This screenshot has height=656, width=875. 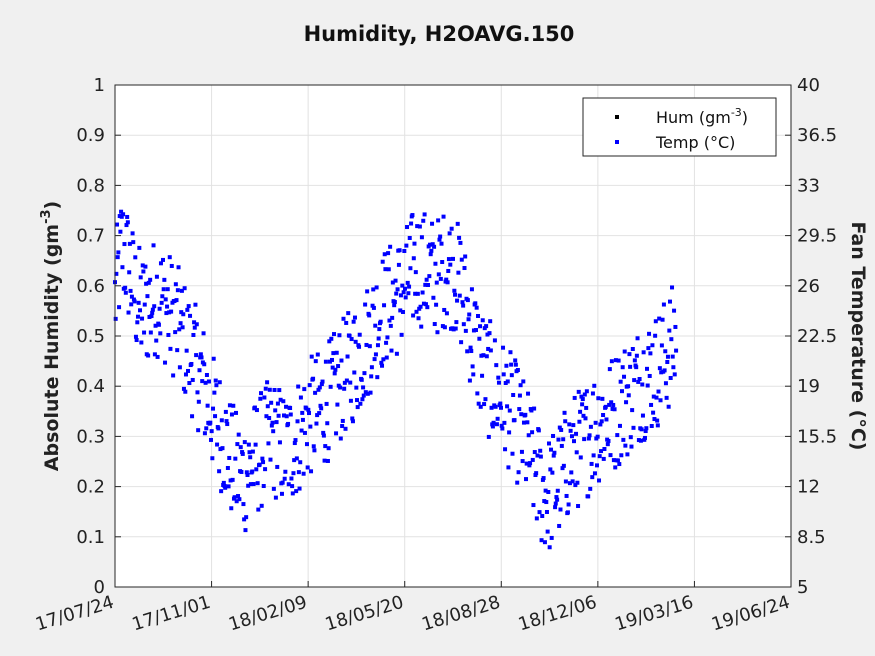 What do you see at coordinates (90, 537) in the screenshot?
I see `left-tick-label: 0.1` at bounding box center [90, 537].